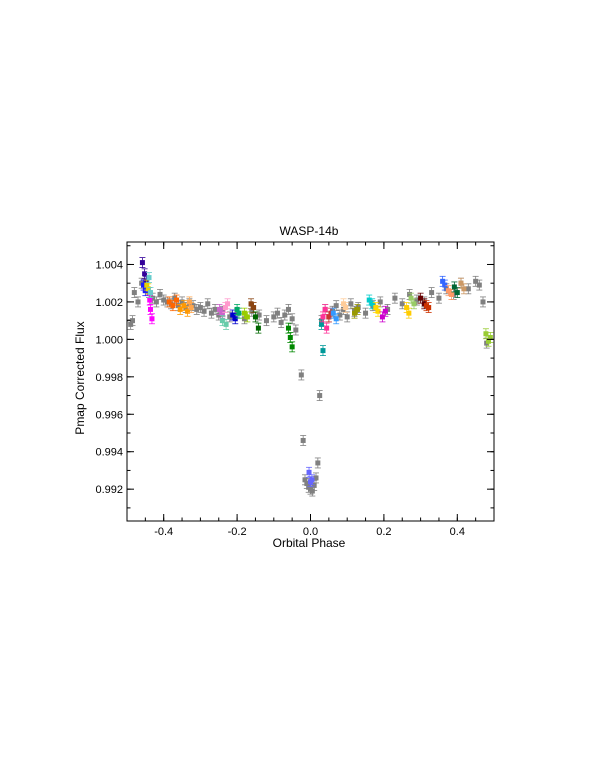 This screenshot has width=595, height=770. What do you see at coordinates (109, 265) in the screenshot?
I see `y-tick-label: 1.004` at bounding box center [109, 265].